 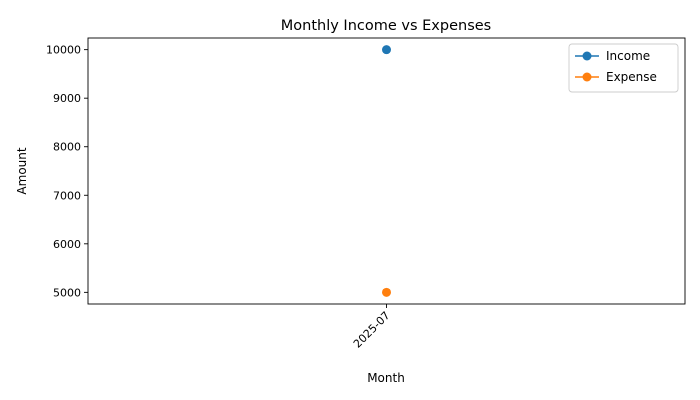 What do you see at coordinates (67, 171) in the screenshot?
I see `y-axis-ticks: 5000 6000 7000 8000 9000 10000` at bounding box center [67, 171].